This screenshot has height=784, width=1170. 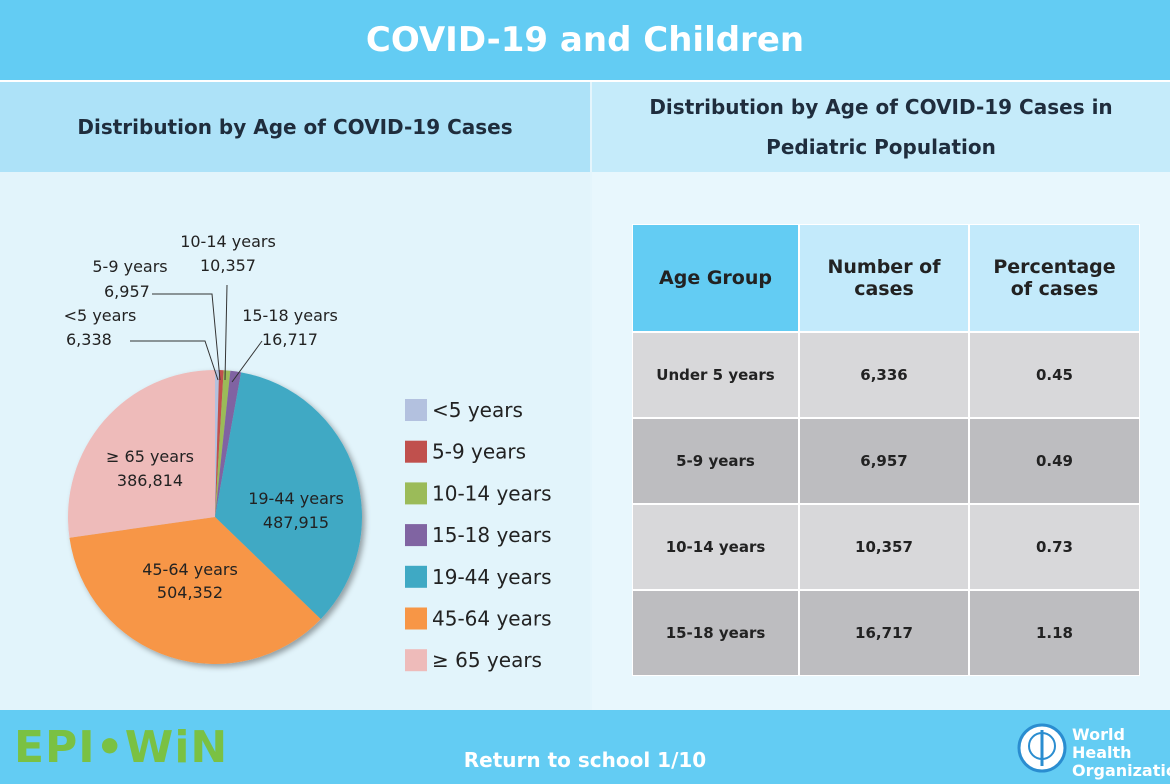 I want to click on footer-text: Return to school 1/10, so click(x=585, y=760).